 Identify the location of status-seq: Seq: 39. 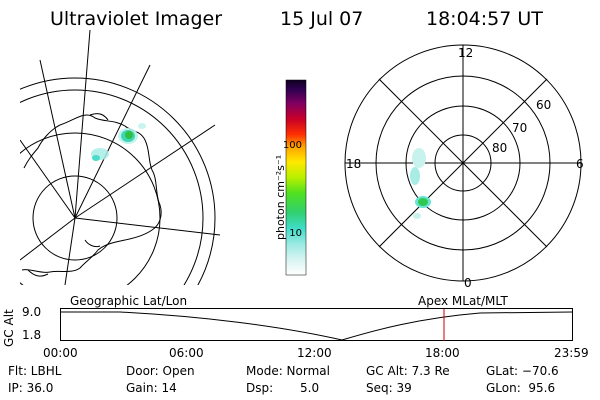
(389, 388).